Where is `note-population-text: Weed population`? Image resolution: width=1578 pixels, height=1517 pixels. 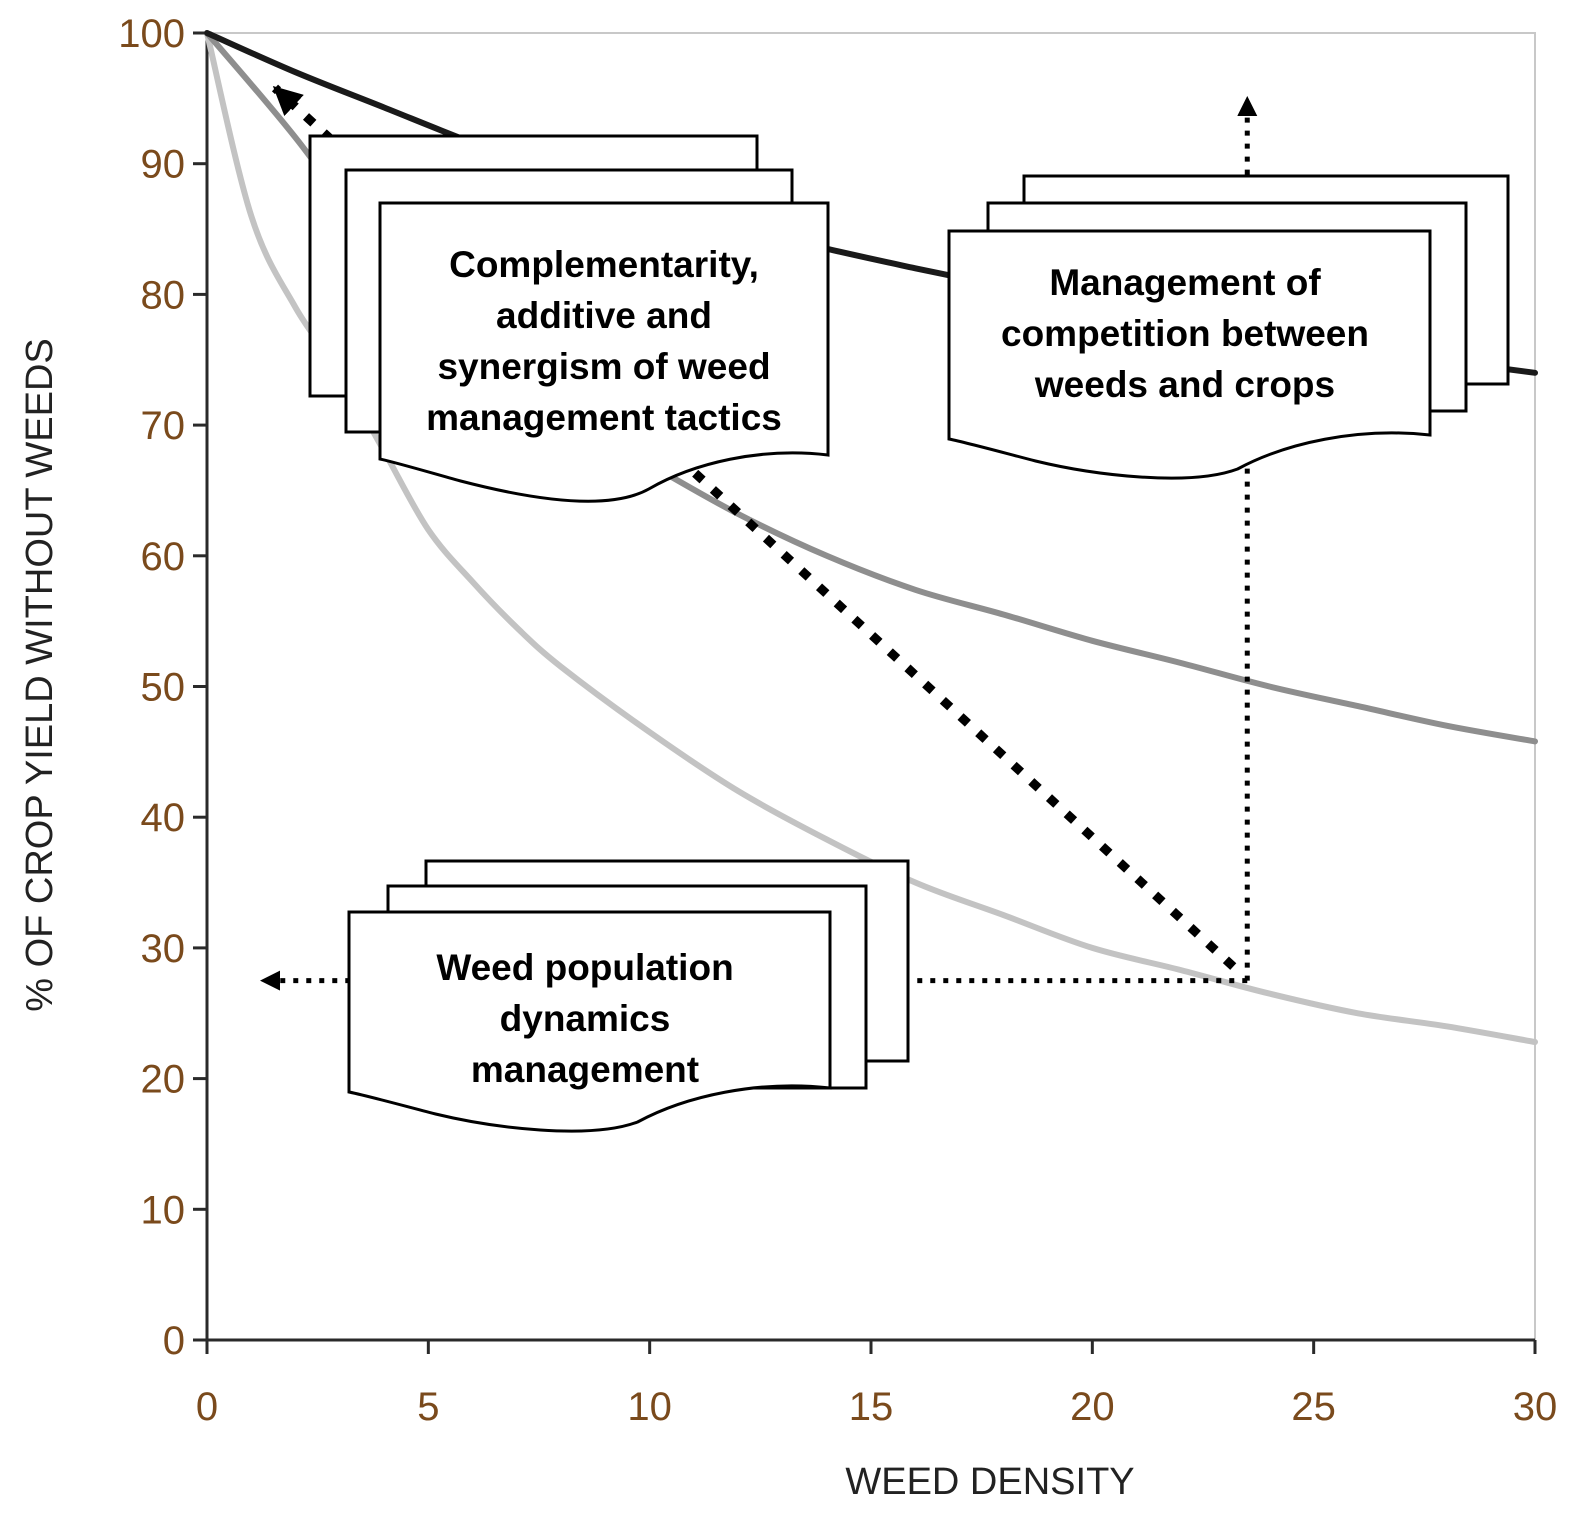
note-population-text: Weed population is located at coordinates (584, 967).